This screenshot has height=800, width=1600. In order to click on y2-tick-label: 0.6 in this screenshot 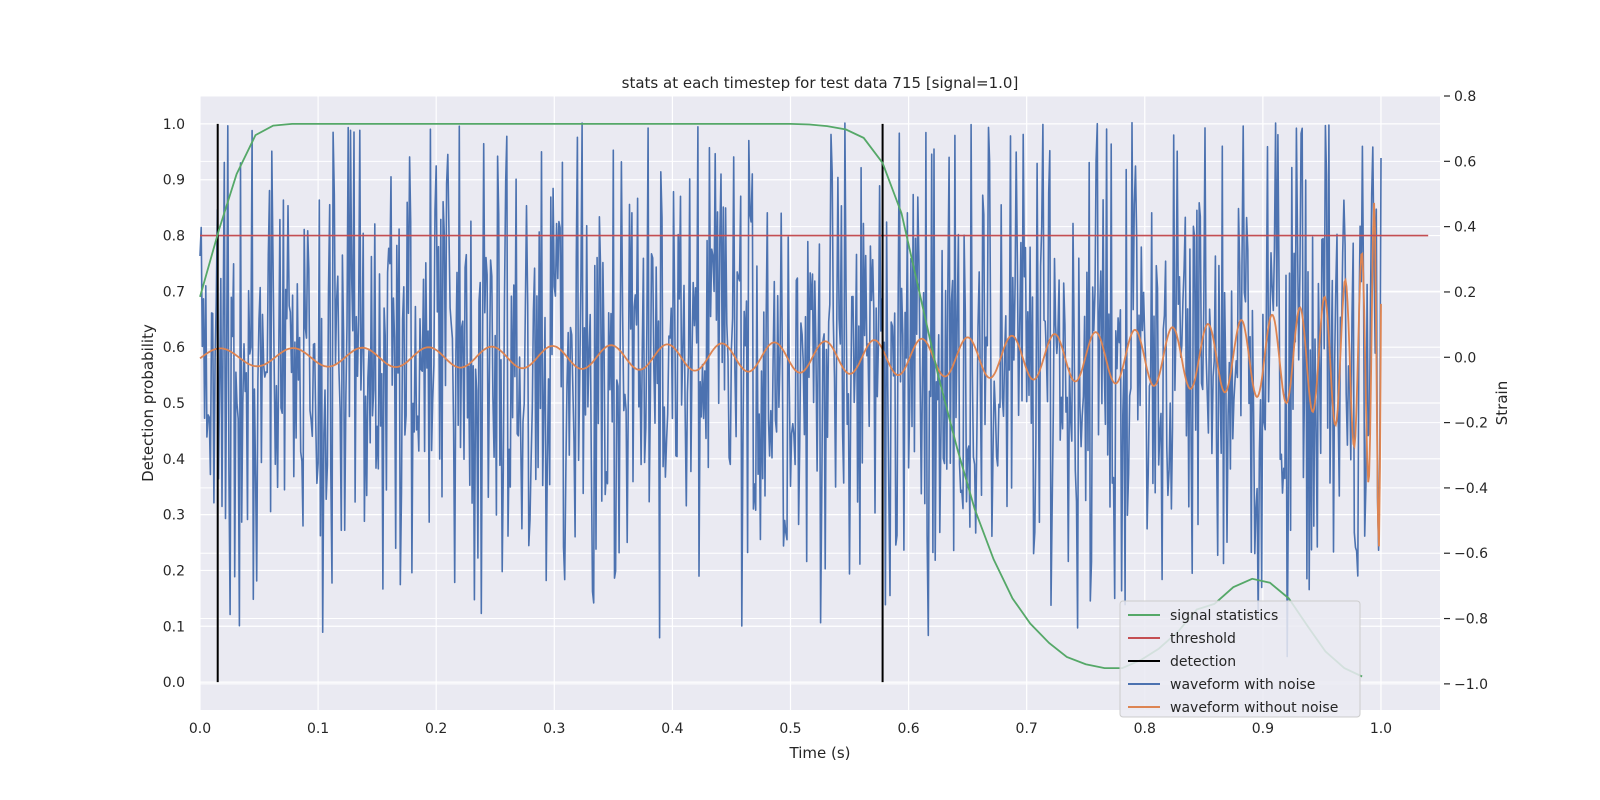, I will do `click(1465, 162)`.